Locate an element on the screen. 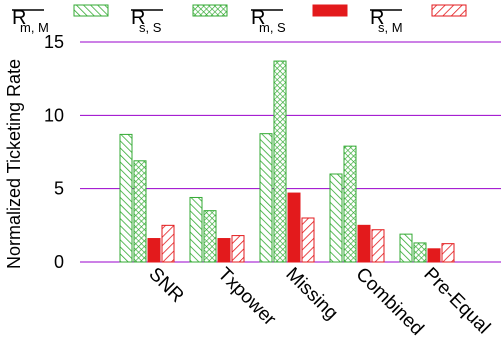 This screenshot has width=501, height=352. y-axis-ticks: 0 5 10 15 is located at coordinates (54, 152).